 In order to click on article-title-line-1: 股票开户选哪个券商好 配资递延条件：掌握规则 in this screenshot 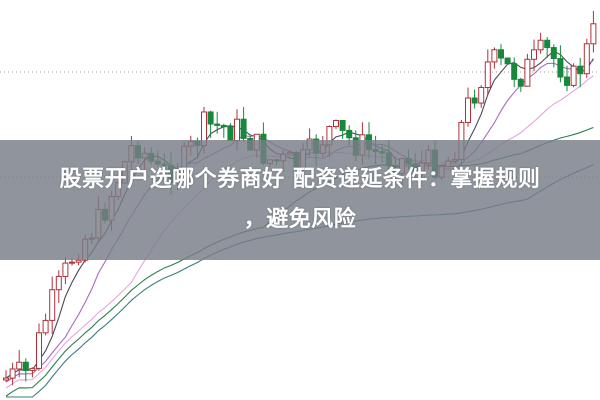, I will do `click(300, 179)`.